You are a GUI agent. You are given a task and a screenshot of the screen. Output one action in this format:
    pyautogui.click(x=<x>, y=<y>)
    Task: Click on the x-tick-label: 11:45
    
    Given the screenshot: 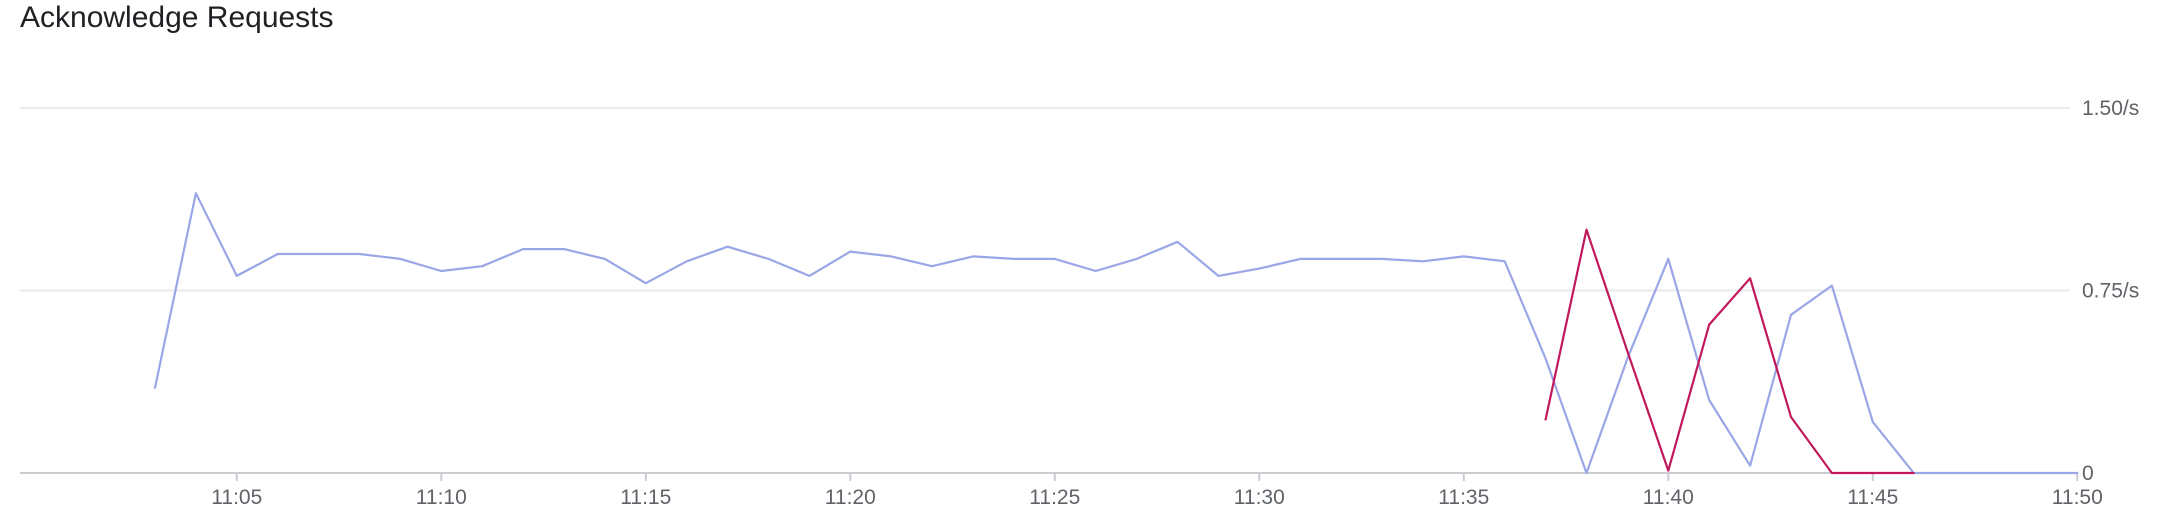 What is the action you would take?
    pyautogui.click(x=1872, y=497)
    